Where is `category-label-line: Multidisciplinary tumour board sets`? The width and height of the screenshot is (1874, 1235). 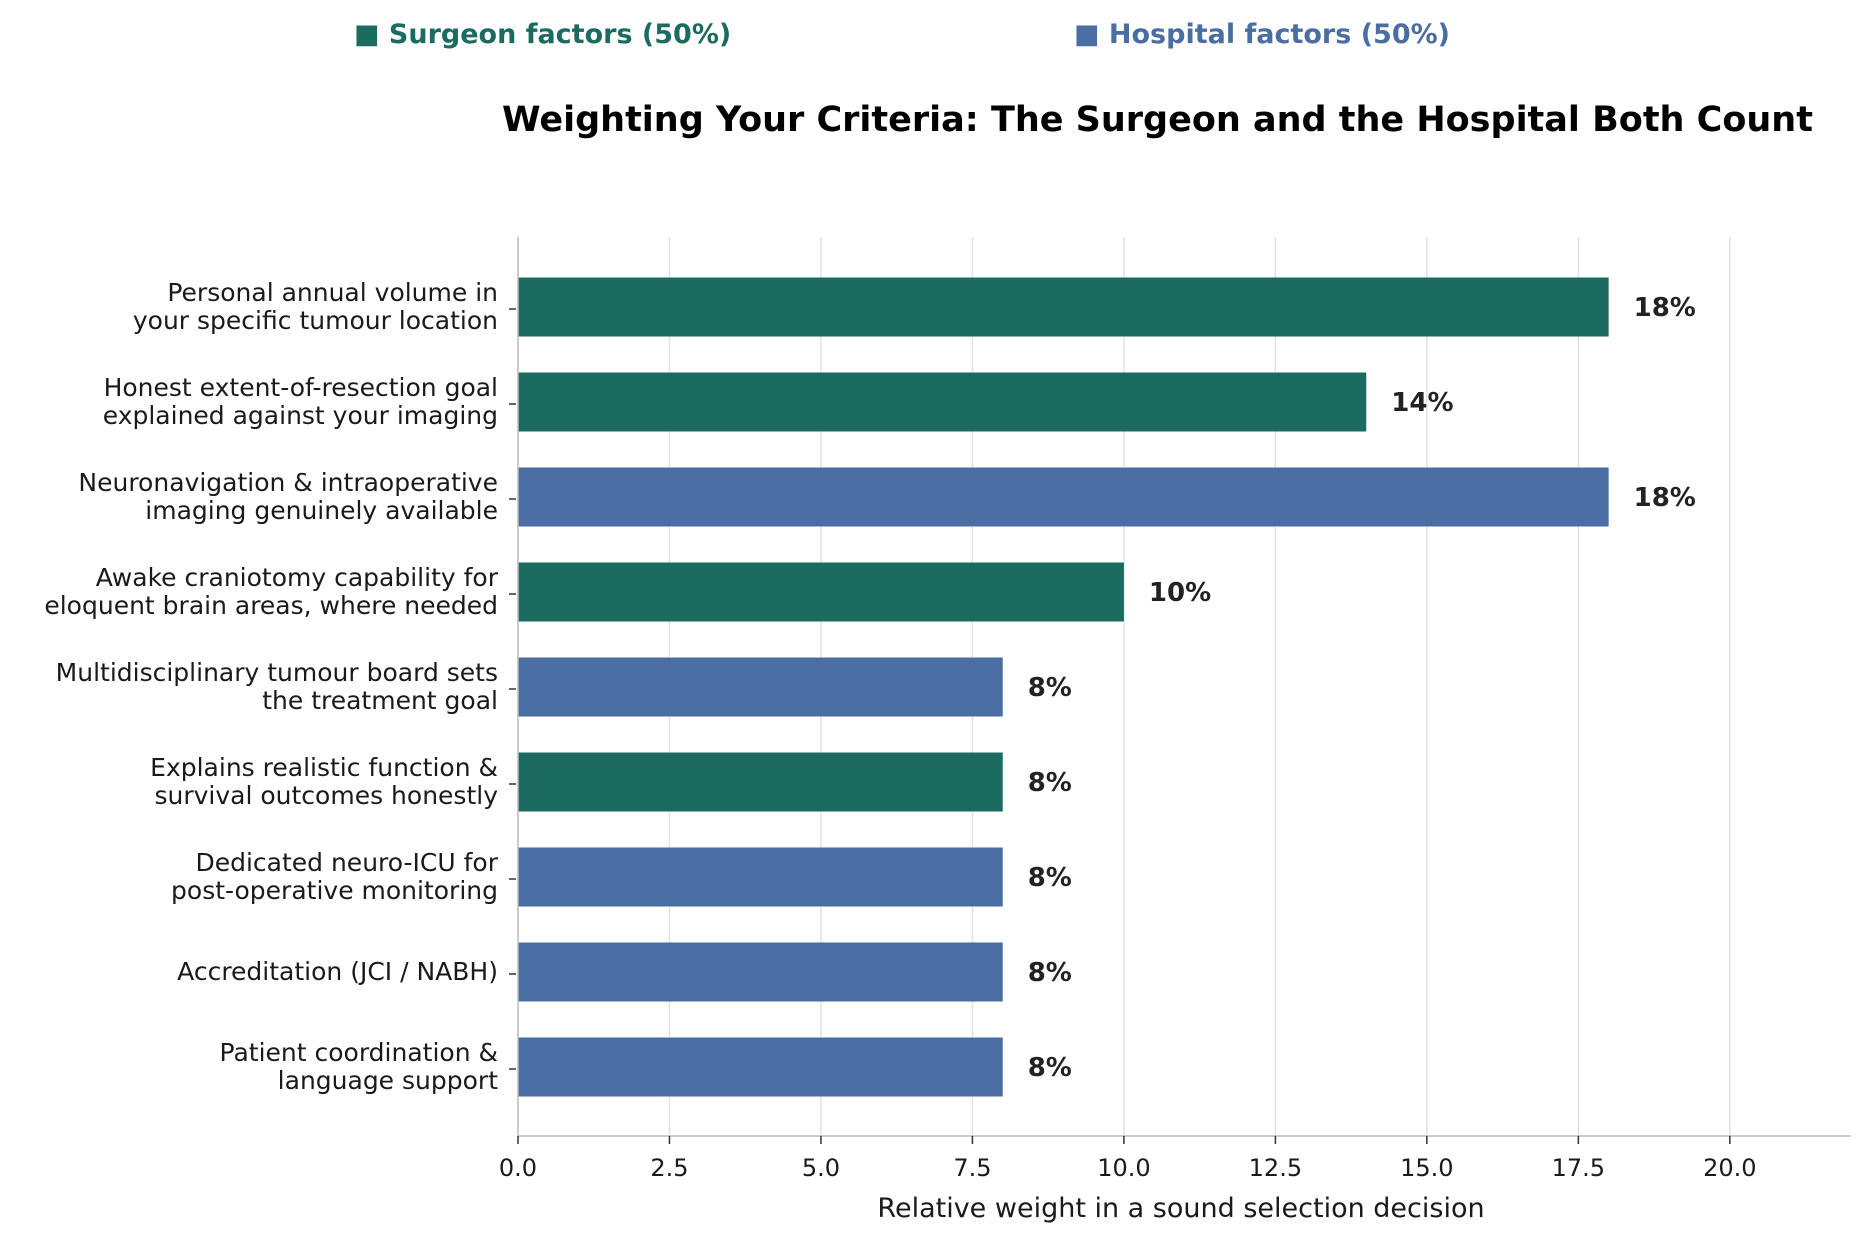 category-label-line: Multidisciplinary tumour board sets is located at coordinates (277, 672).